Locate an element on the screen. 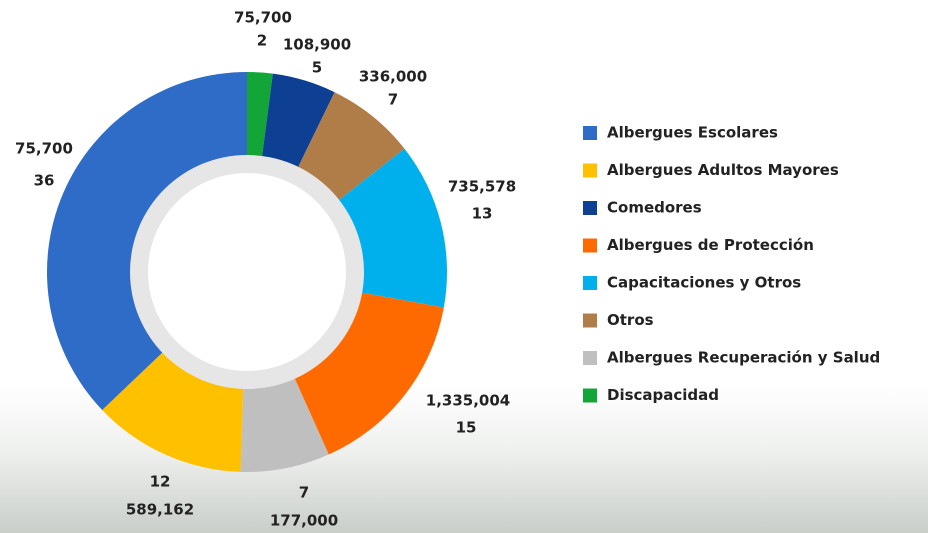 Image resolution: width=928 pixels, height=533 pixels. legend-label: Albergues Adultos Mayores is located at coordinates (723, 170).